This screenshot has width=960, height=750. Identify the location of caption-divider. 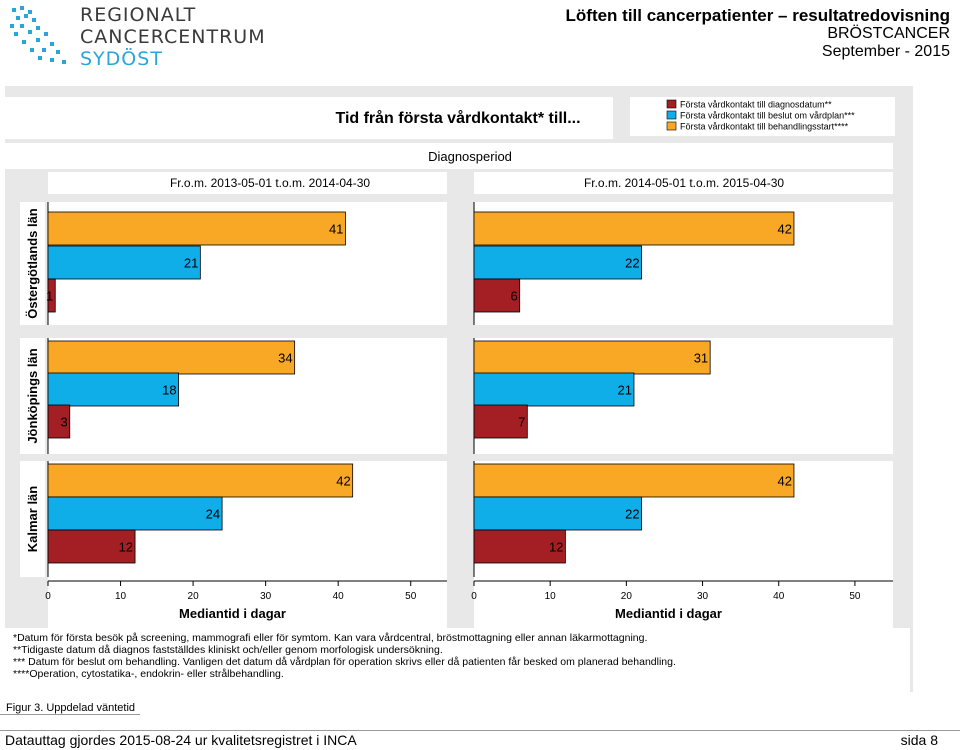
(70, 714).